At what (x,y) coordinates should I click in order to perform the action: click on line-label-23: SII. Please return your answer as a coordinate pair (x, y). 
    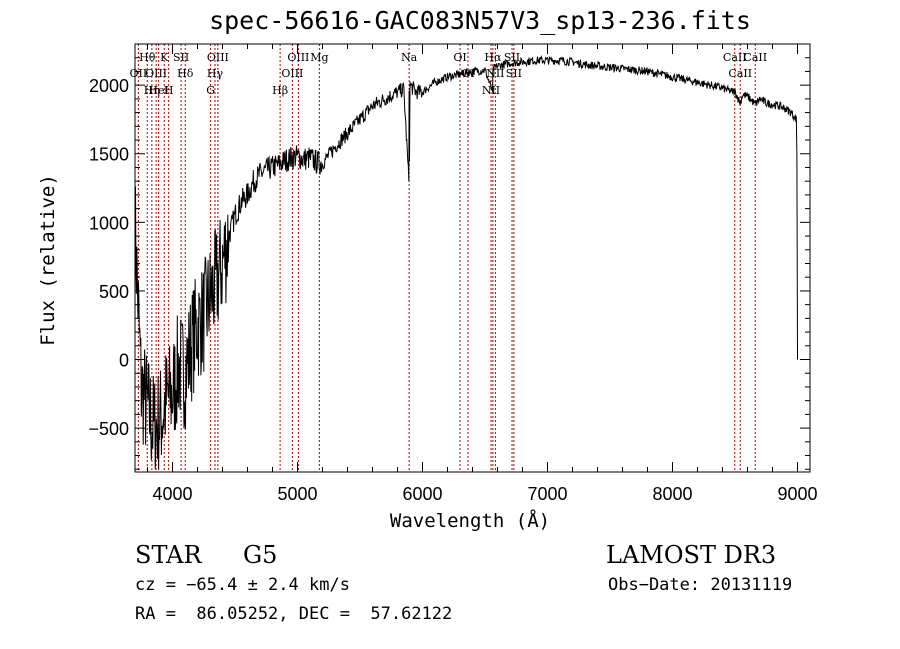
    Looking at the image, I should click on (514, 73).